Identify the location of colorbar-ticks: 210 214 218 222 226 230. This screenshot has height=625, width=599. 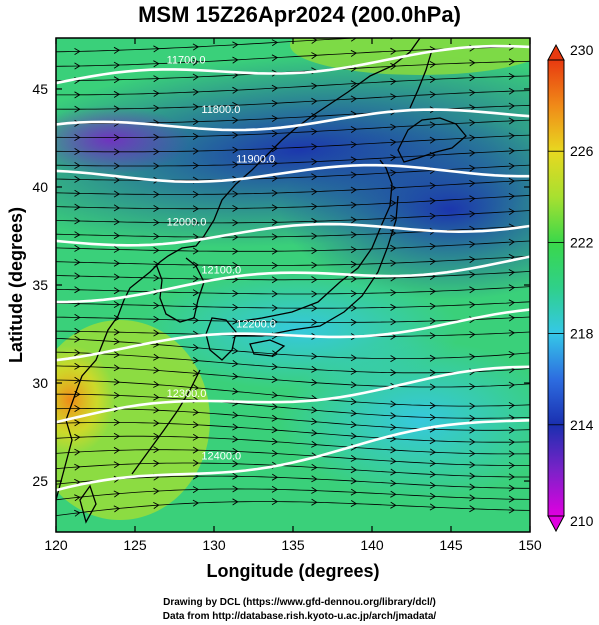
(571, 285).